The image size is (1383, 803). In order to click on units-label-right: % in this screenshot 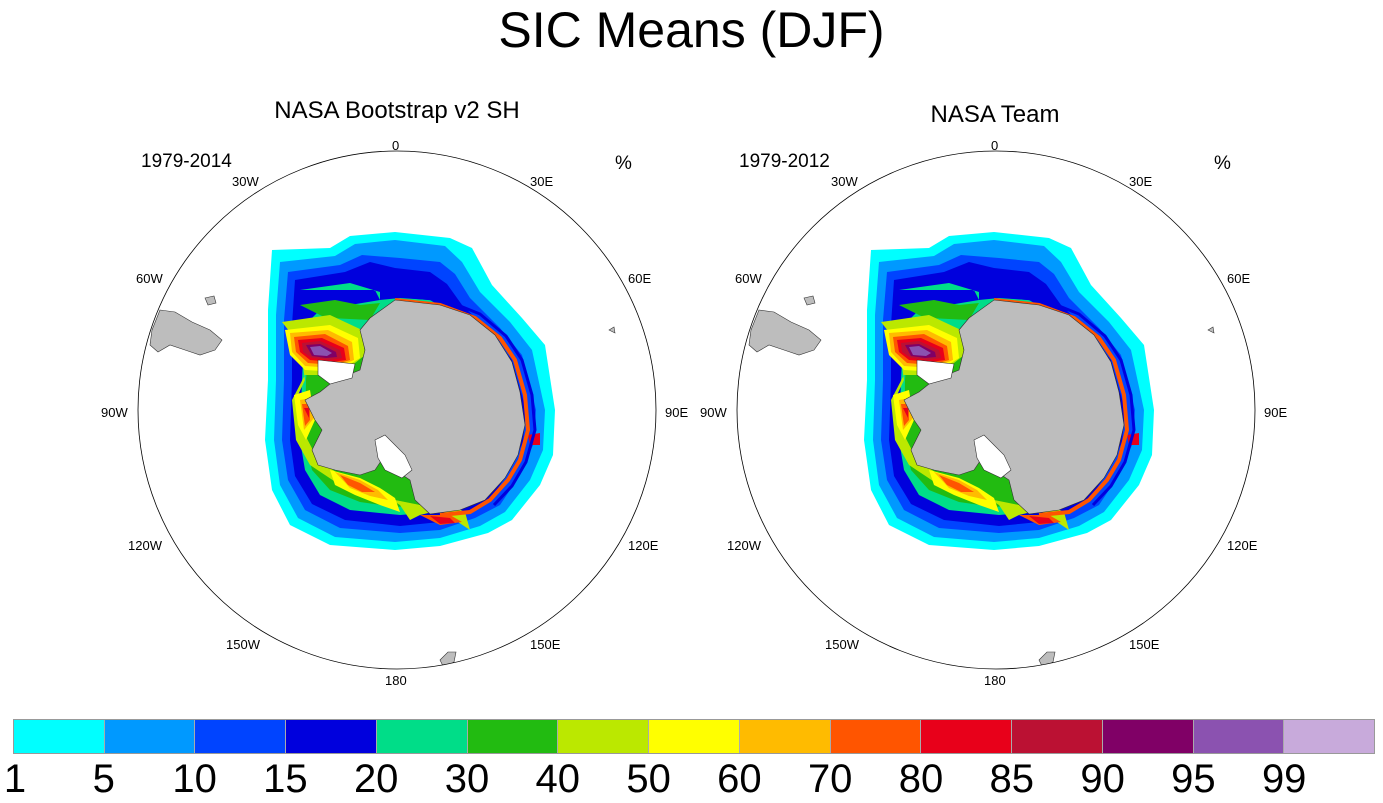, I will do `click(1222, 163)`.